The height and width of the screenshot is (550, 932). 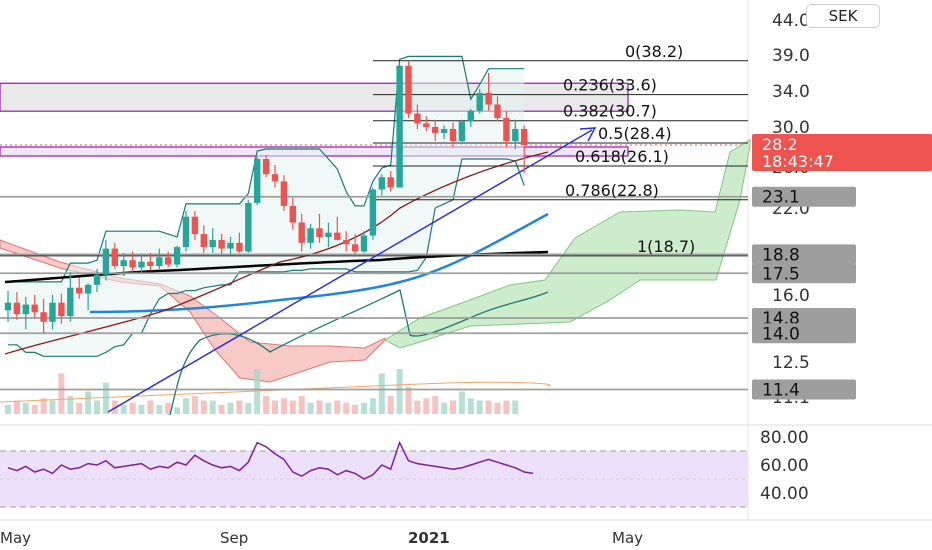 I want to click on resistance-zone, so click(x=314, y=97).